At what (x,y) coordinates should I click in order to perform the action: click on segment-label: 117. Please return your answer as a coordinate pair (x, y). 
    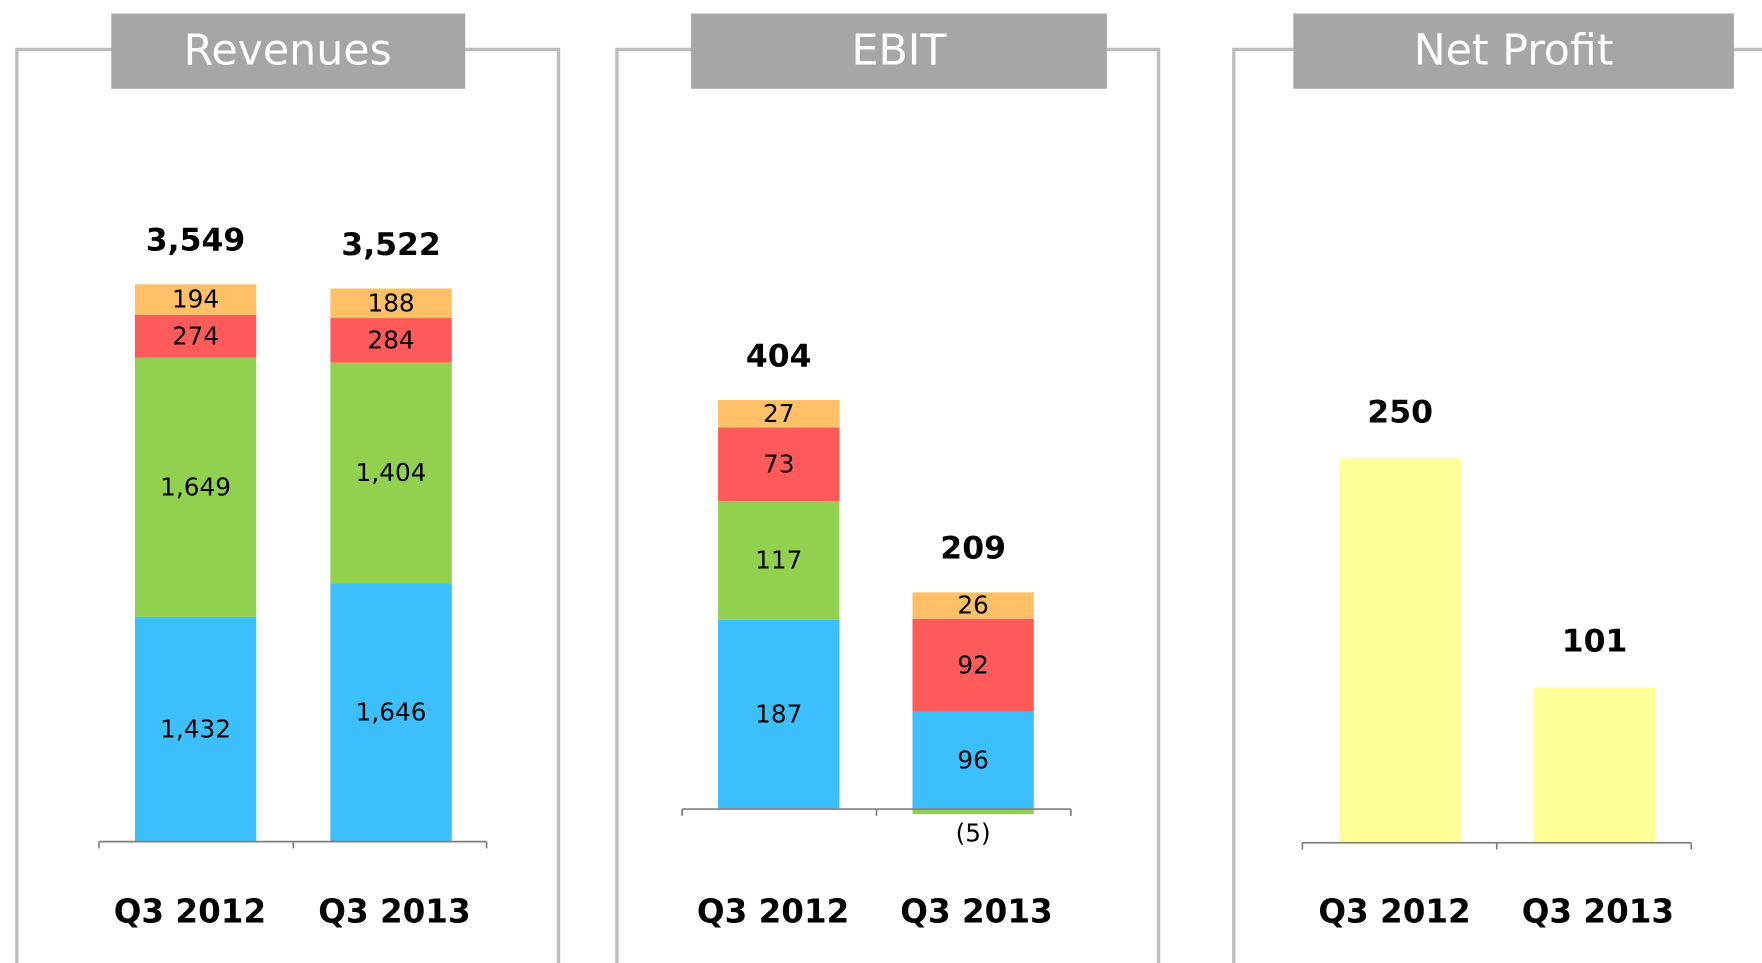
    Looking at the image, I should click on (778, 560).